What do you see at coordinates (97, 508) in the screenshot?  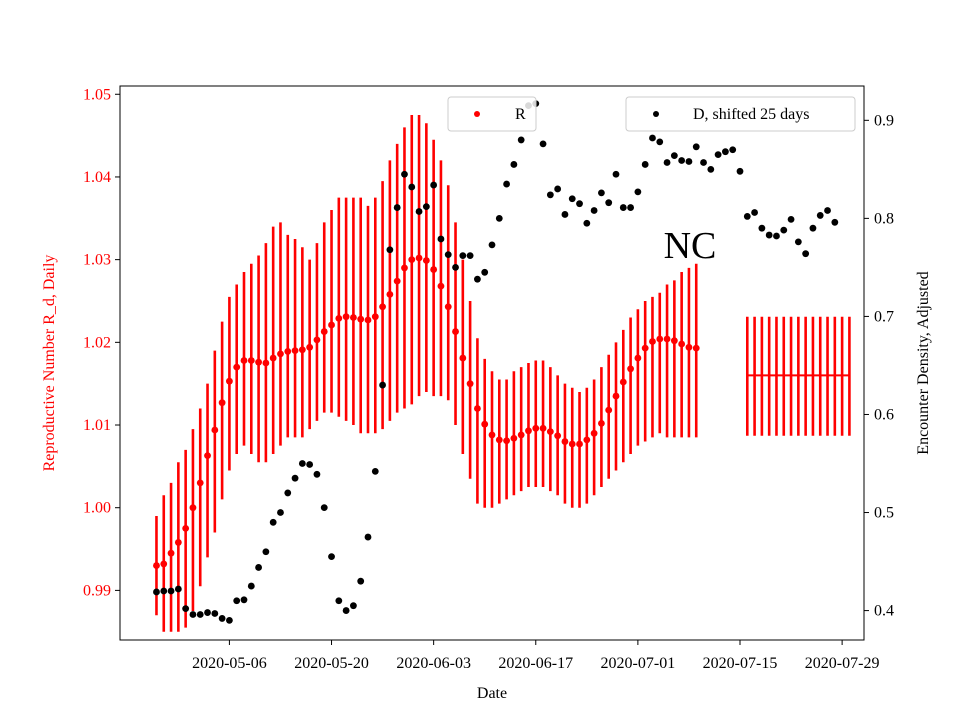 I see `y-left-tick-label: 1.00` at bounding box center [97, 508].